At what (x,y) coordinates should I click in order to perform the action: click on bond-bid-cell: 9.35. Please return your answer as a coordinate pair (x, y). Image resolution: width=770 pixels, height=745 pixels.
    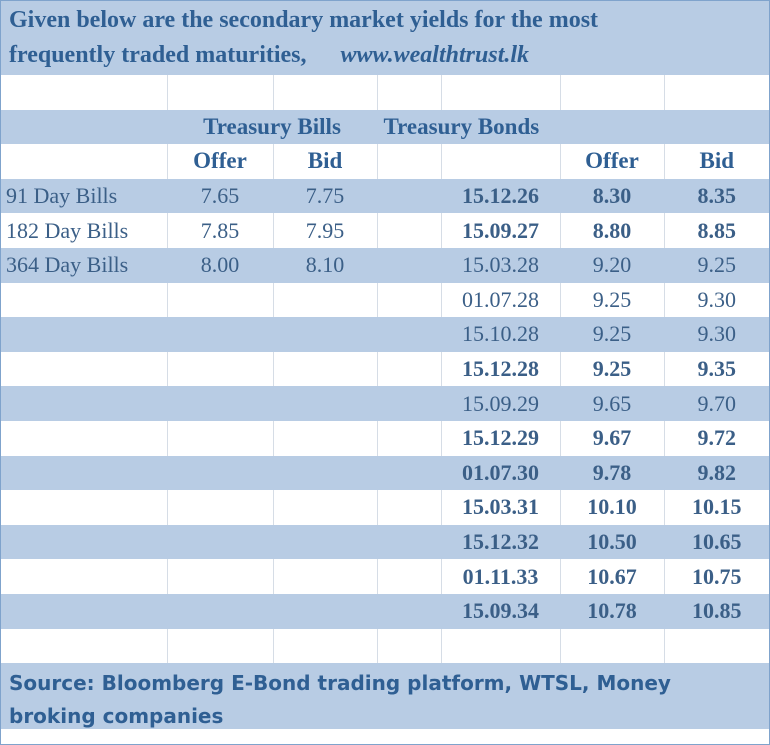
    Looking at the image, I should click on (716, 369).